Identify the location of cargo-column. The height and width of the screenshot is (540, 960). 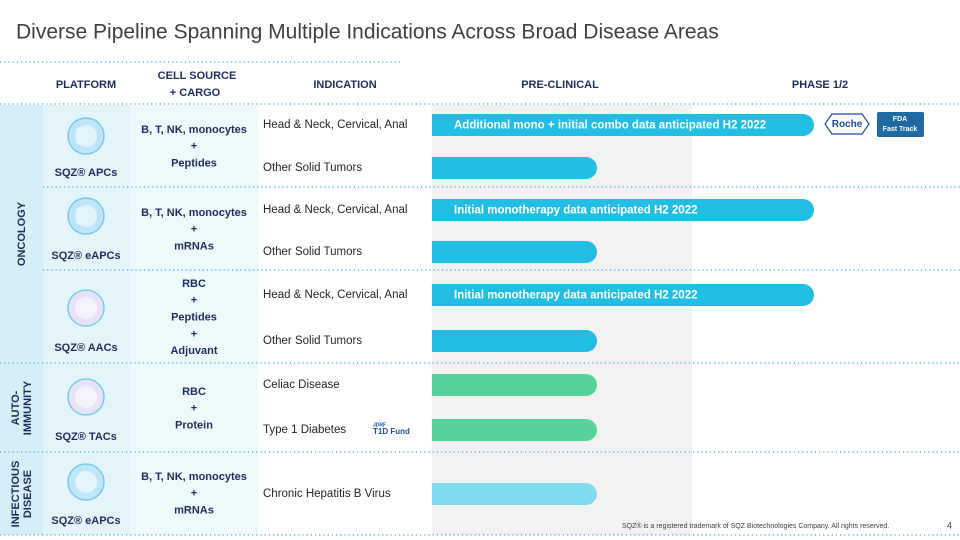
(194, 320).